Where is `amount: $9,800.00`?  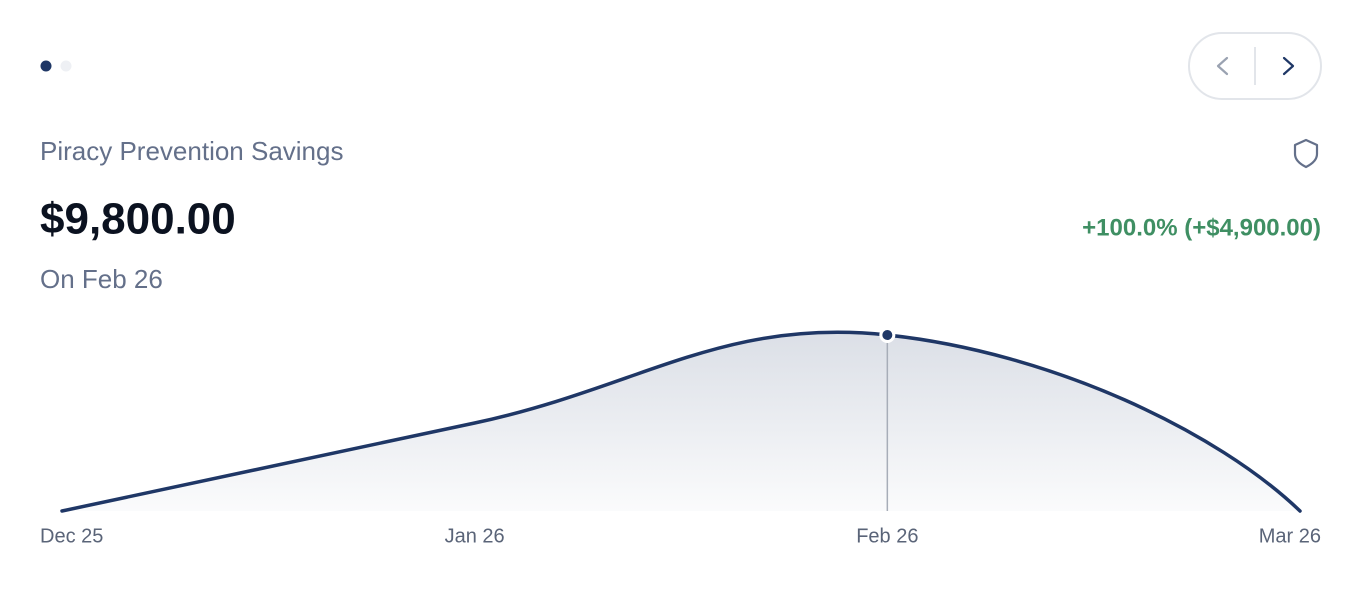
amount: $9,800.00 is located at coordinates (138, 219).